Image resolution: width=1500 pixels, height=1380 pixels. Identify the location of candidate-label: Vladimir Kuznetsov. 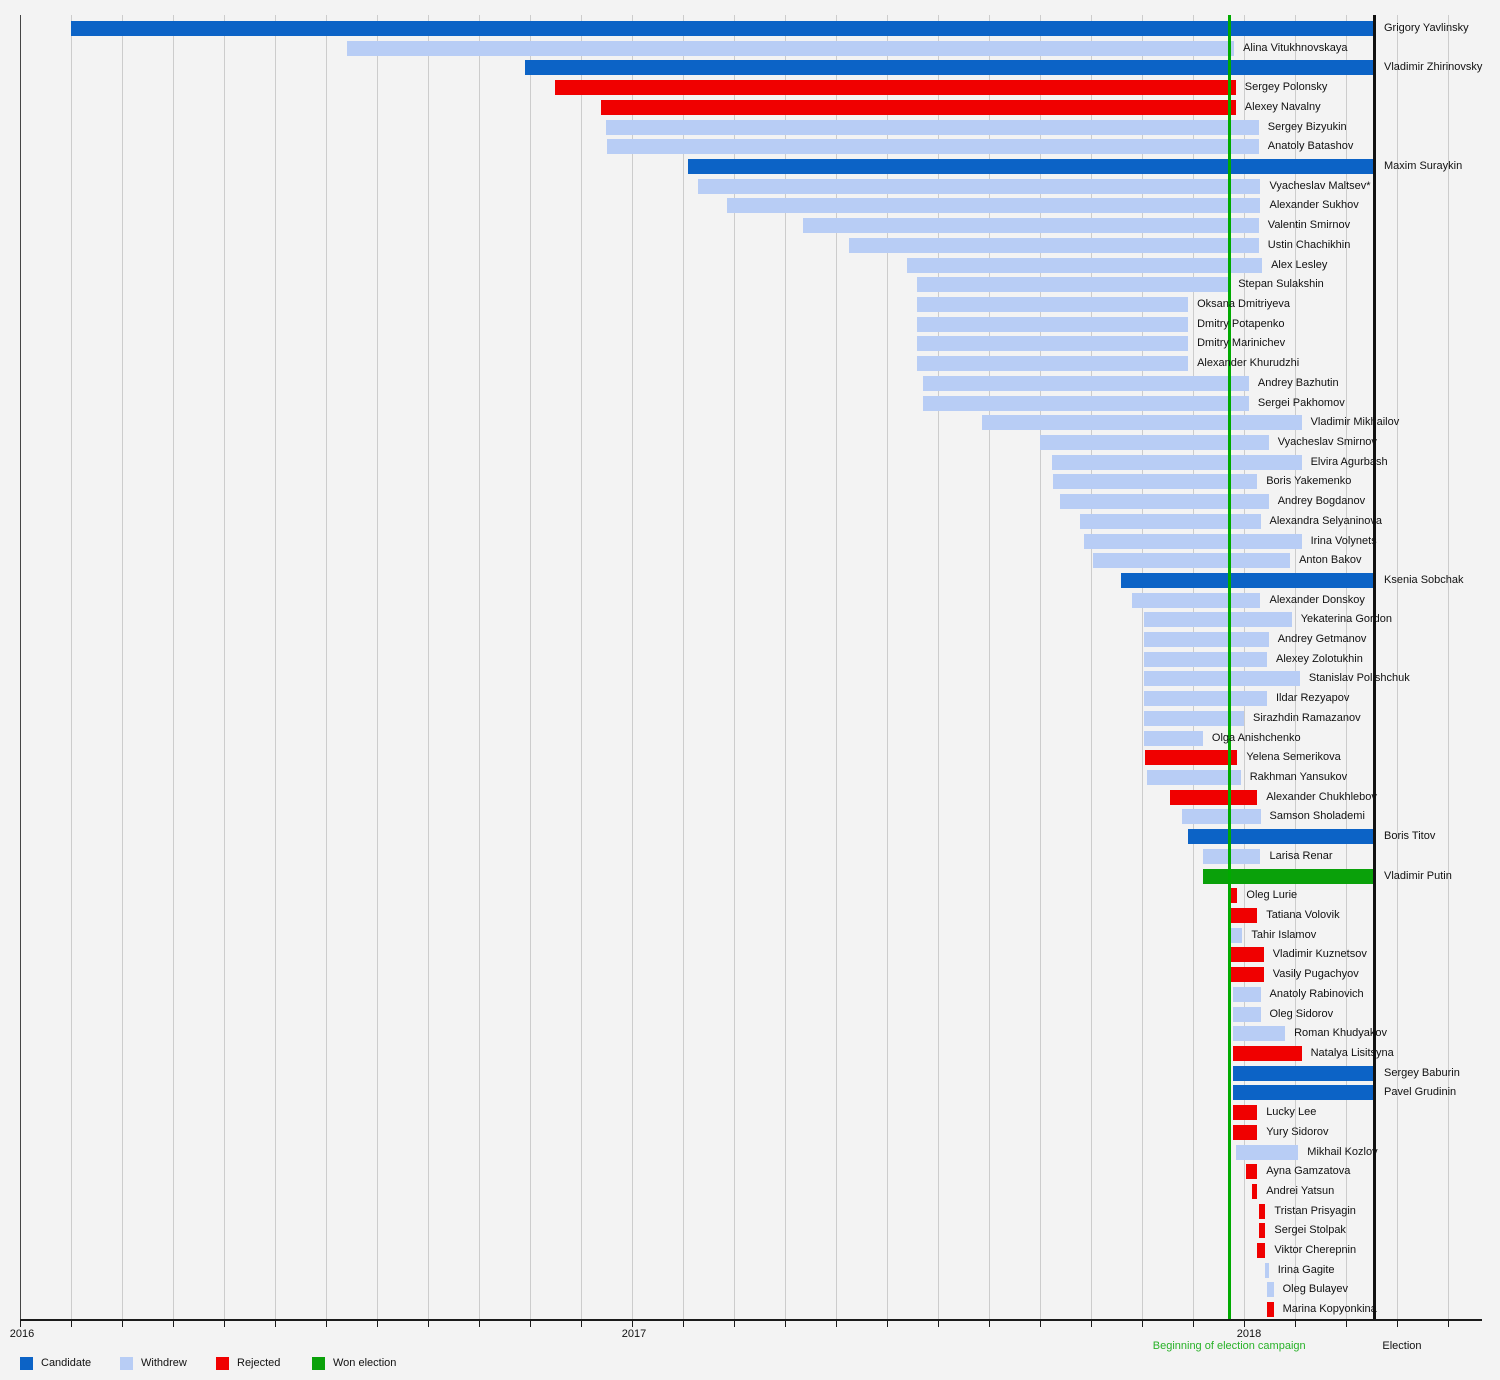
(1319, 954).